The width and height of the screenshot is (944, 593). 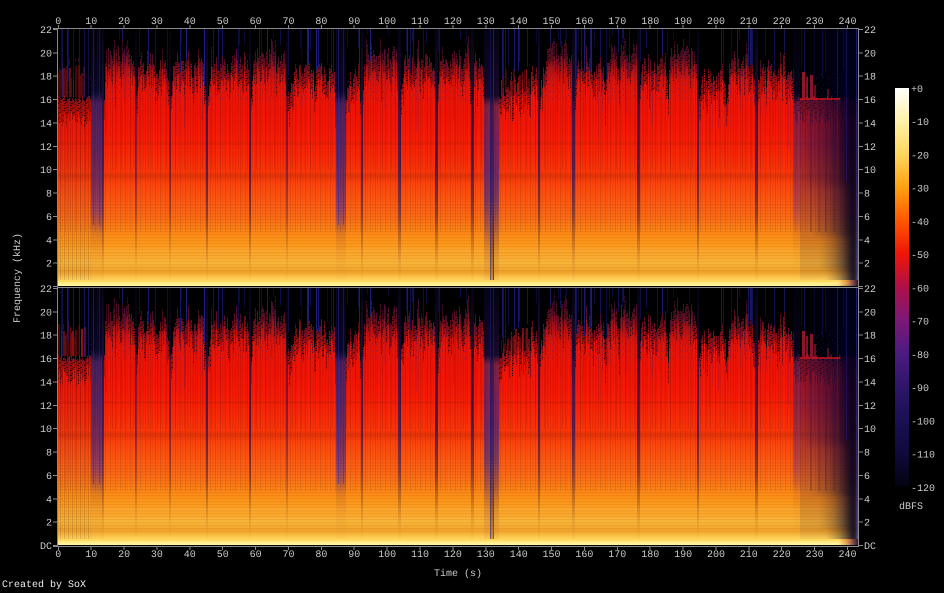 What do you see at coordinates (617, 555) in the screenshot?
I see `svg-text: 170` at bounding box center [617, 555].